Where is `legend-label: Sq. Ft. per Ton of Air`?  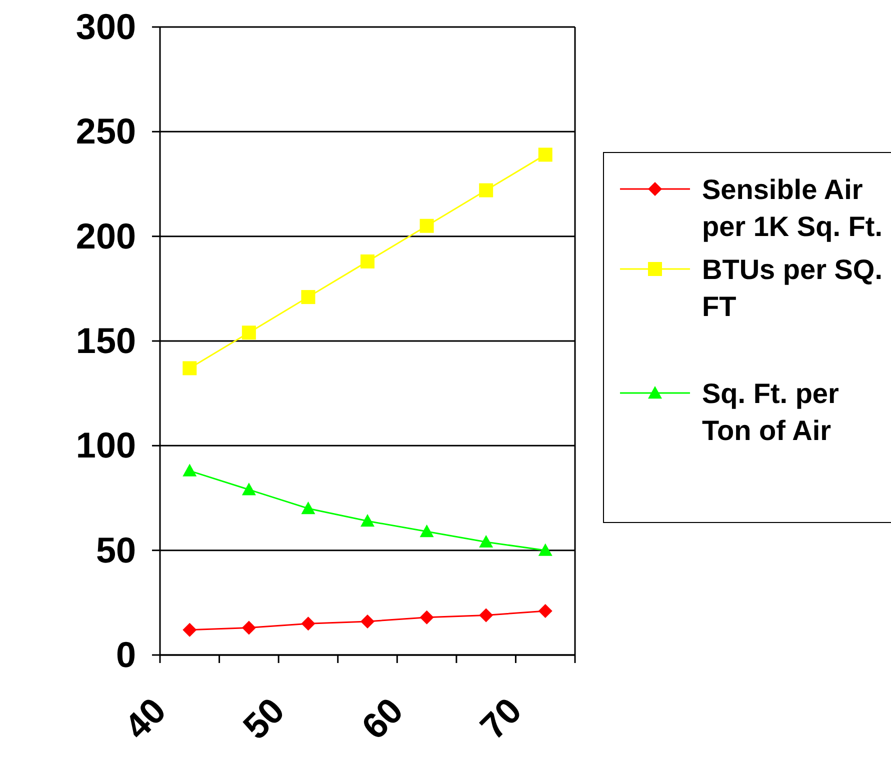
legend-label: Sq. Ft. per Ton of Air is located at coordinates (771, 412).